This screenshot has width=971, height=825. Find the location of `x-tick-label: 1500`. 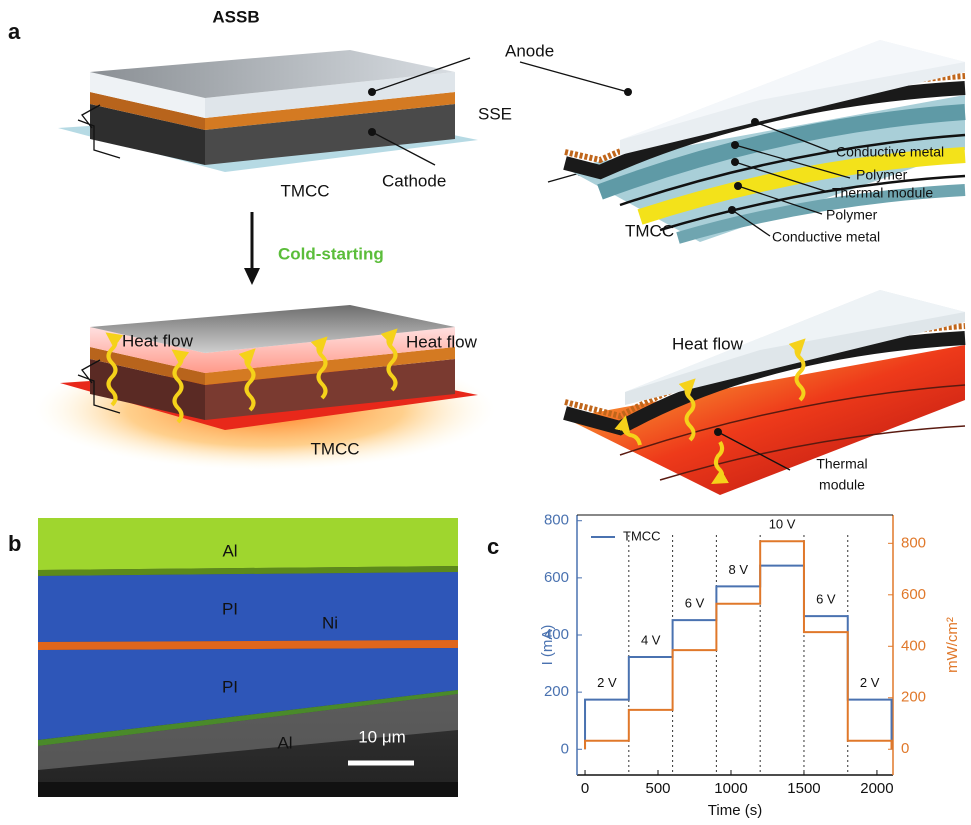

x-tick-label: 1500 is located at coordinates (803, 788).